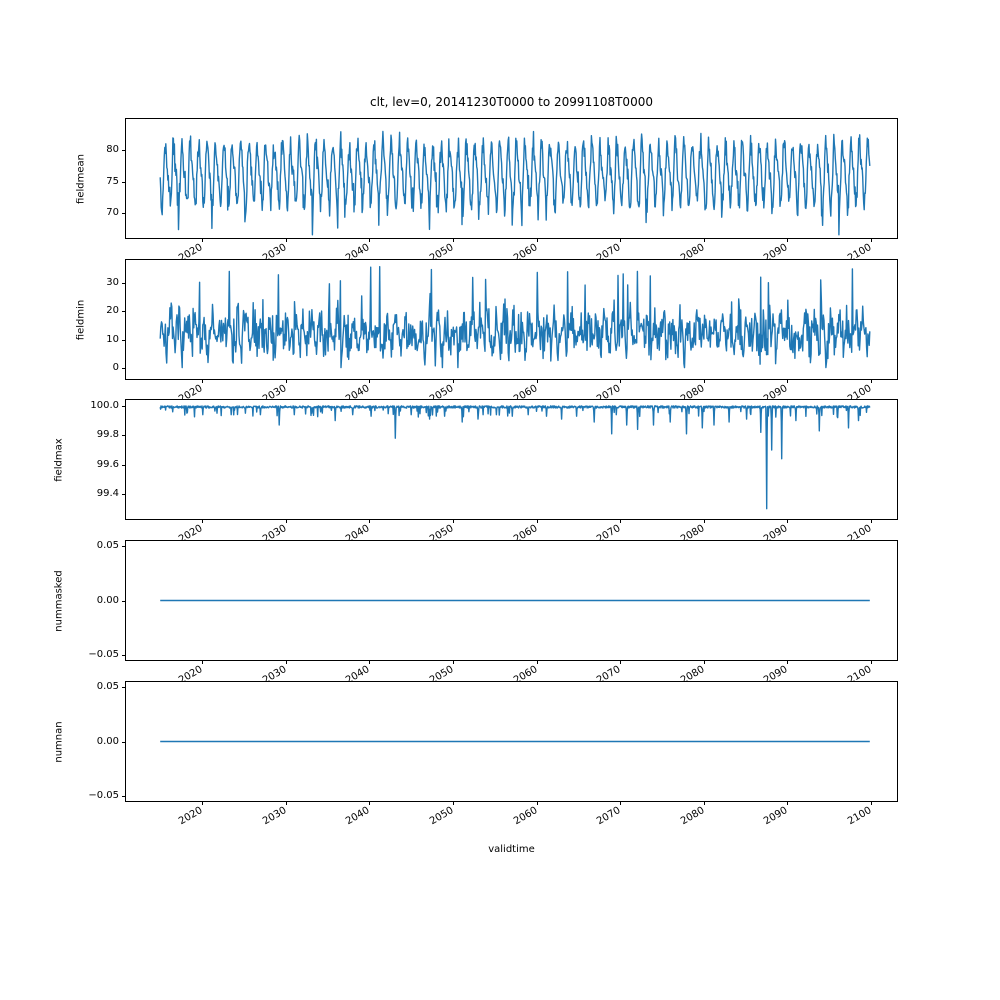 This screenshot has height=1000, width=1000. Describe the element at coordinates (357, 816) in the screenshot. I see `x-tick-label: 2040` at that location.